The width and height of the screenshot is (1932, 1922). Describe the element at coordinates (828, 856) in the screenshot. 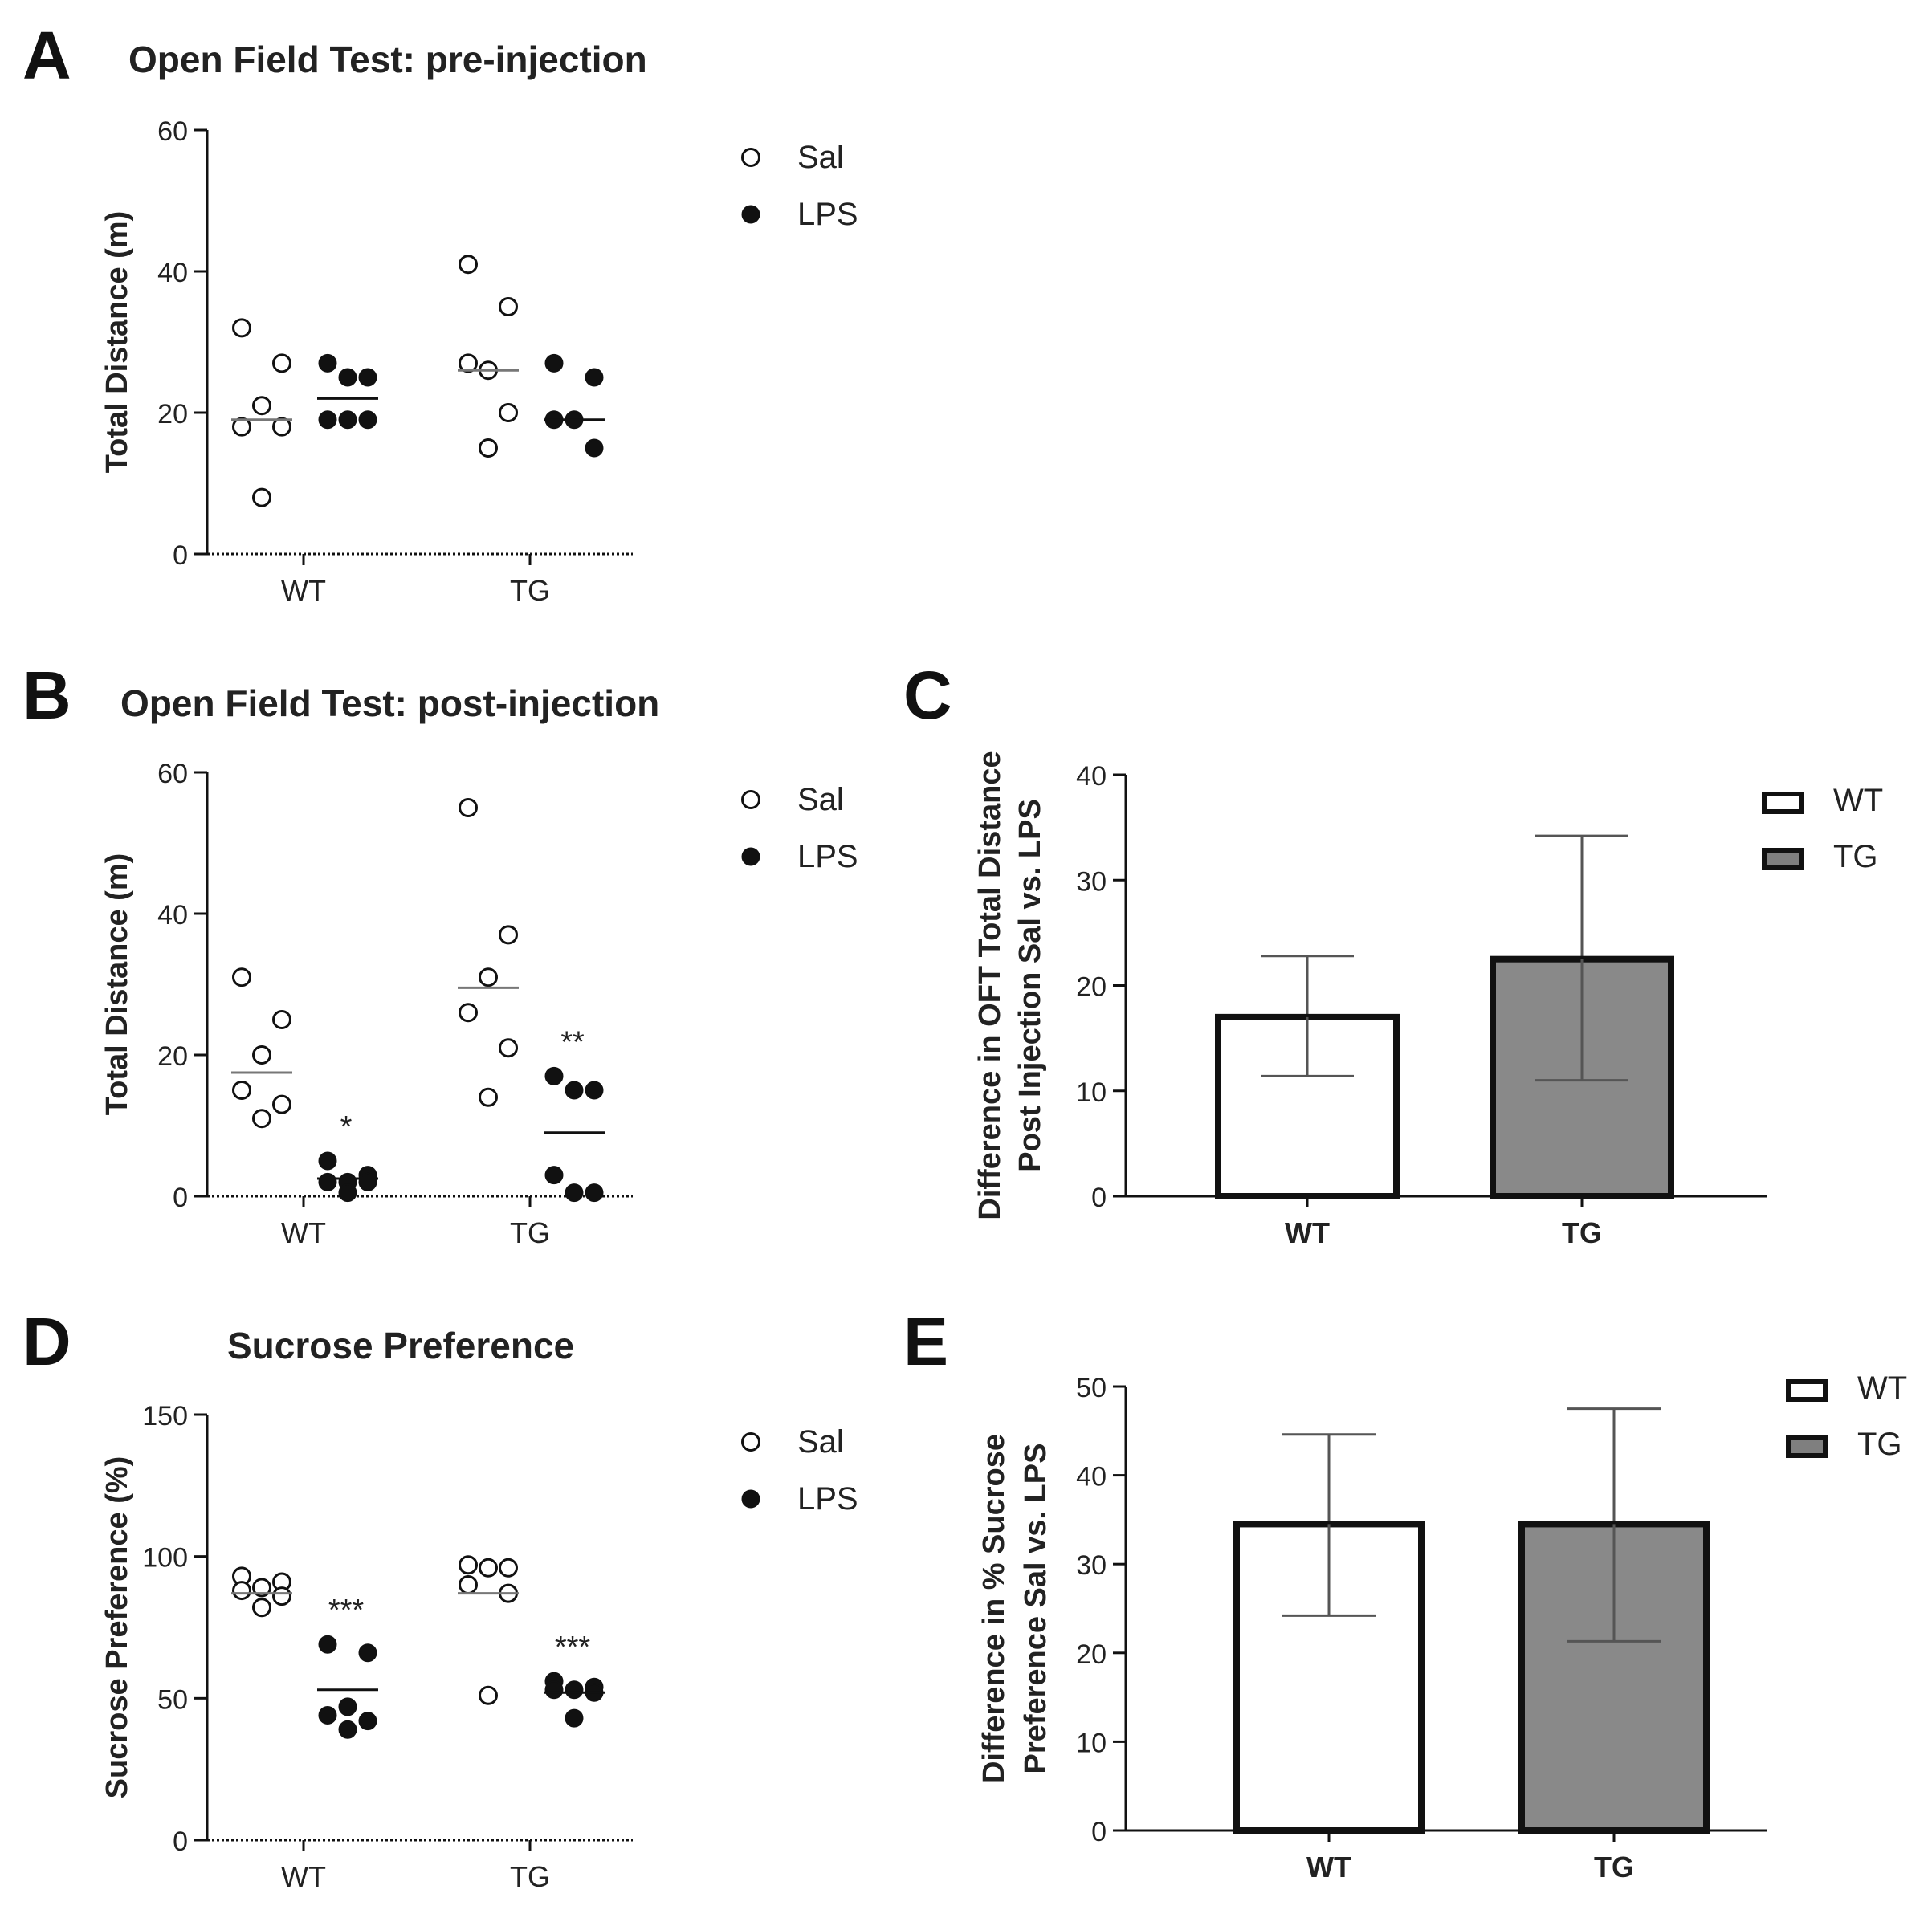

I see `legend-lps-label: LPS` at that location.